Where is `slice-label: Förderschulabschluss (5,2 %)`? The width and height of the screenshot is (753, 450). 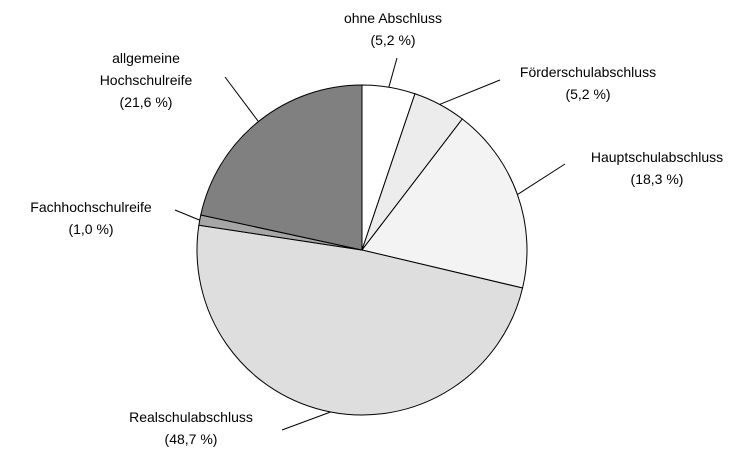 slice-label: Förderschulabschluss (5,2 %) is located at coordinates (588, 83).